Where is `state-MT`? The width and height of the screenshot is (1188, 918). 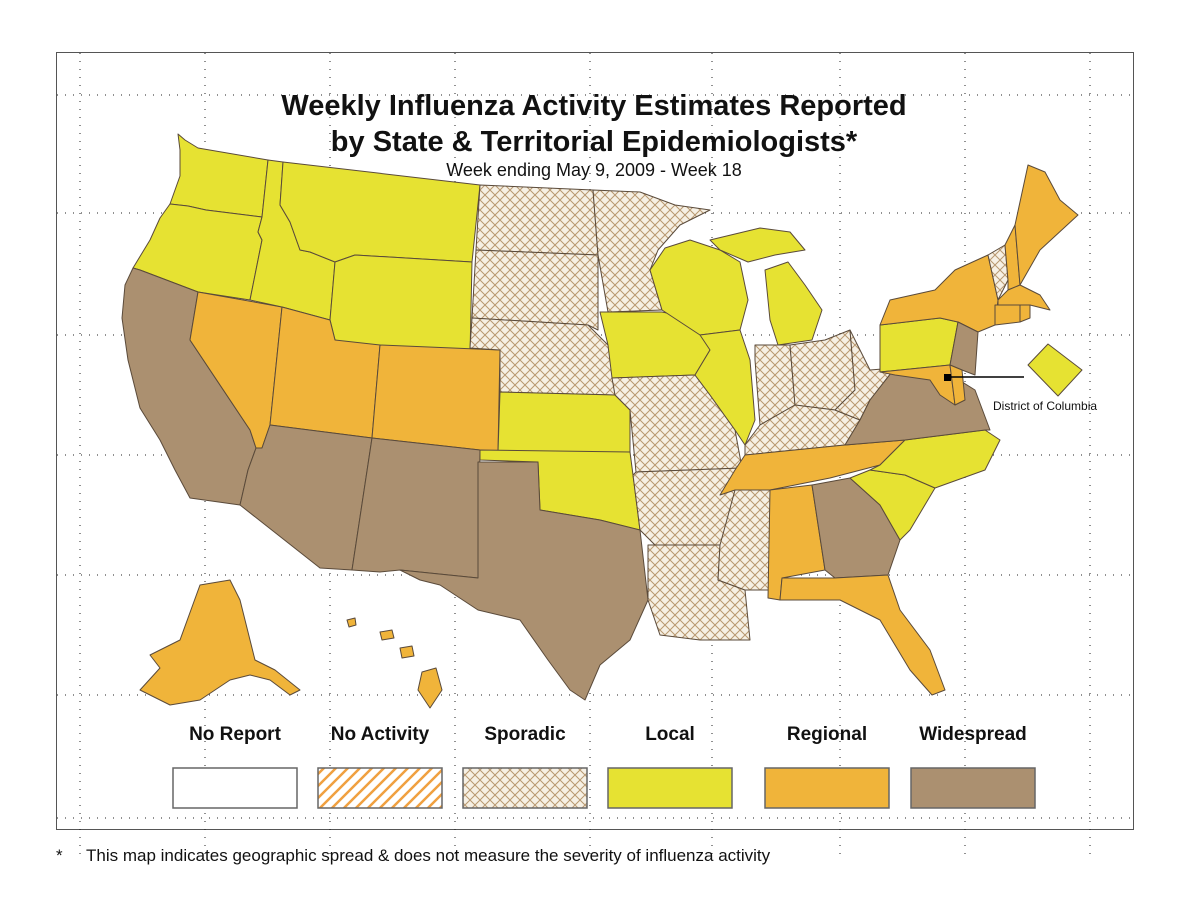 state-MT is located at coordinates (380, 212).